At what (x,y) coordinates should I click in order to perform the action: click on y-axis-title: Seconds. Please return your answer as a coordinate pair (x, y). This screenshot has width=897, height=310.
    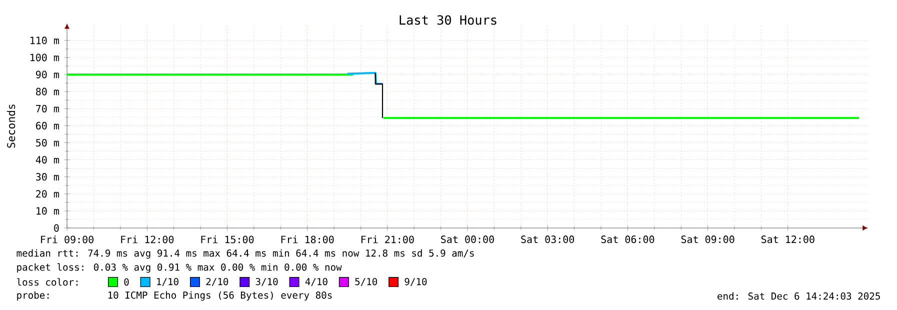
    Looking at the image, I should click on (11, 126).